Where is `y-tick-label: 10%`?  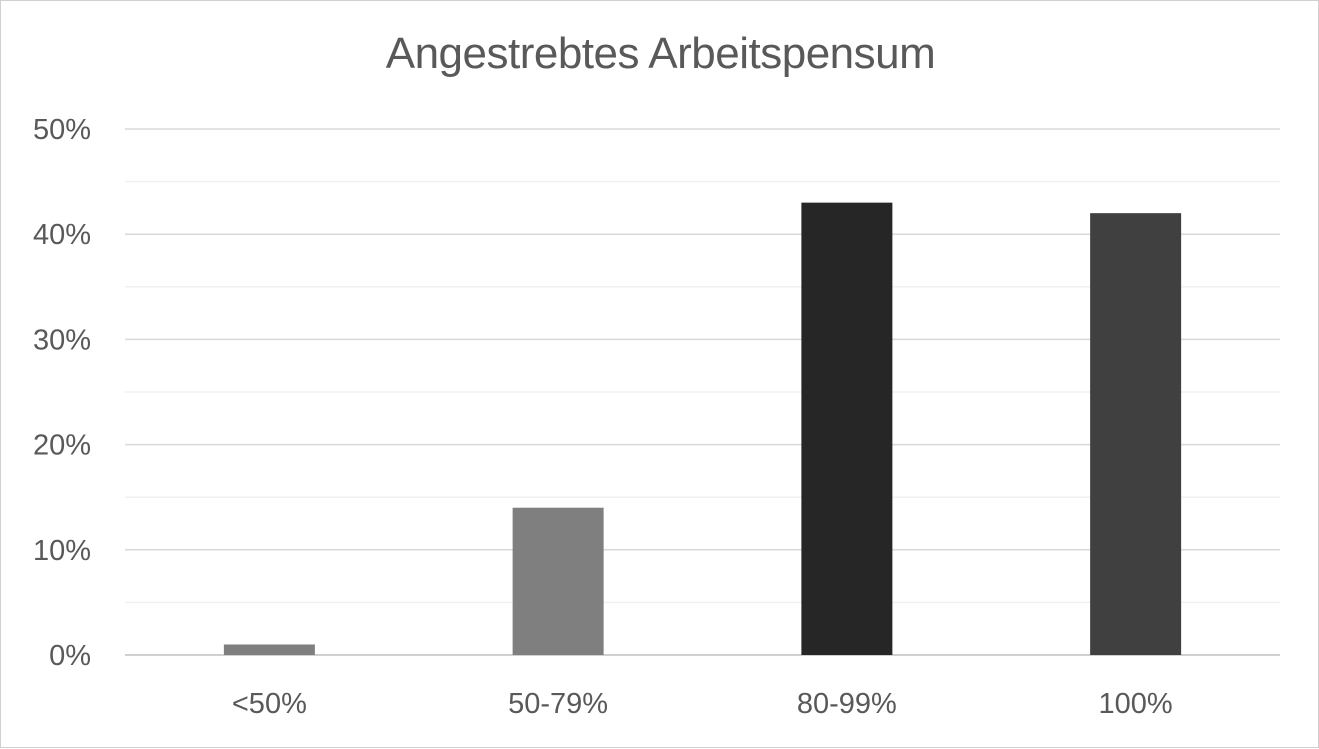
y-tick-label: 10% is located at coordinates (62, 551).